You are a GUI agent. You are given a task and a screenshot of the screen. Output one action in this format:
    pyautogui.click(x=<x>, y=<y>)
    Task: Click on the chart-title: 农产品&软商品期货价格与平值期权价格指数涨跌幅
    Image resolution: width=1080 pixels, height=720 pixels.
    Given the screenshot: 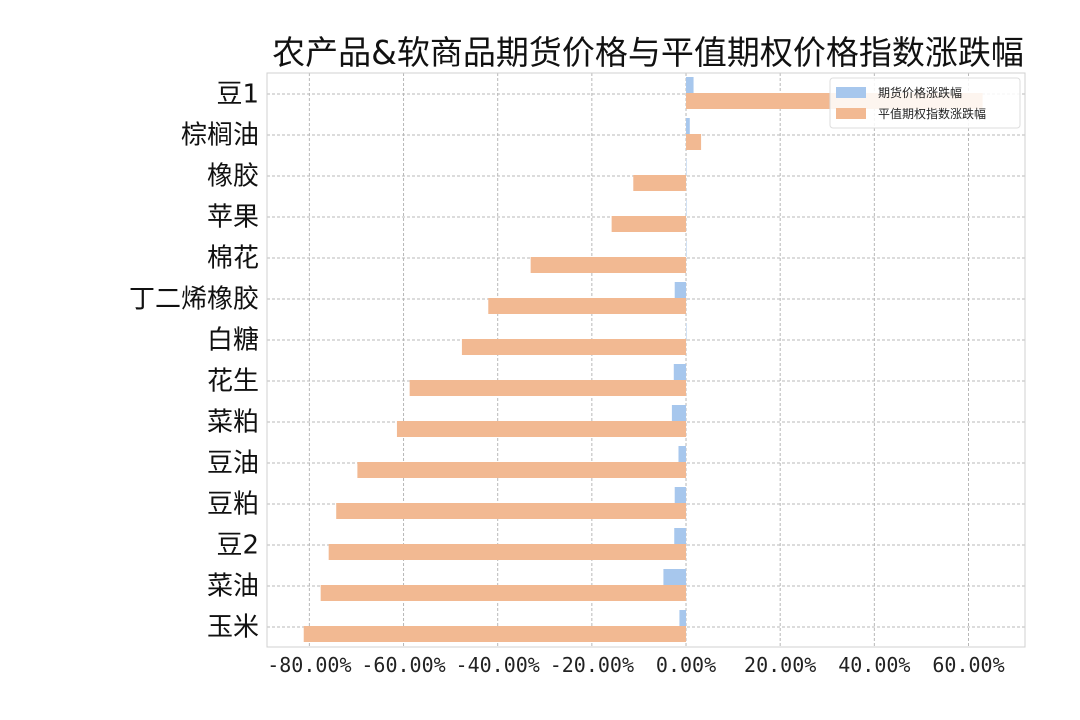 What is the action you would take?
    pyautogui.click(x=648, y=52)
    